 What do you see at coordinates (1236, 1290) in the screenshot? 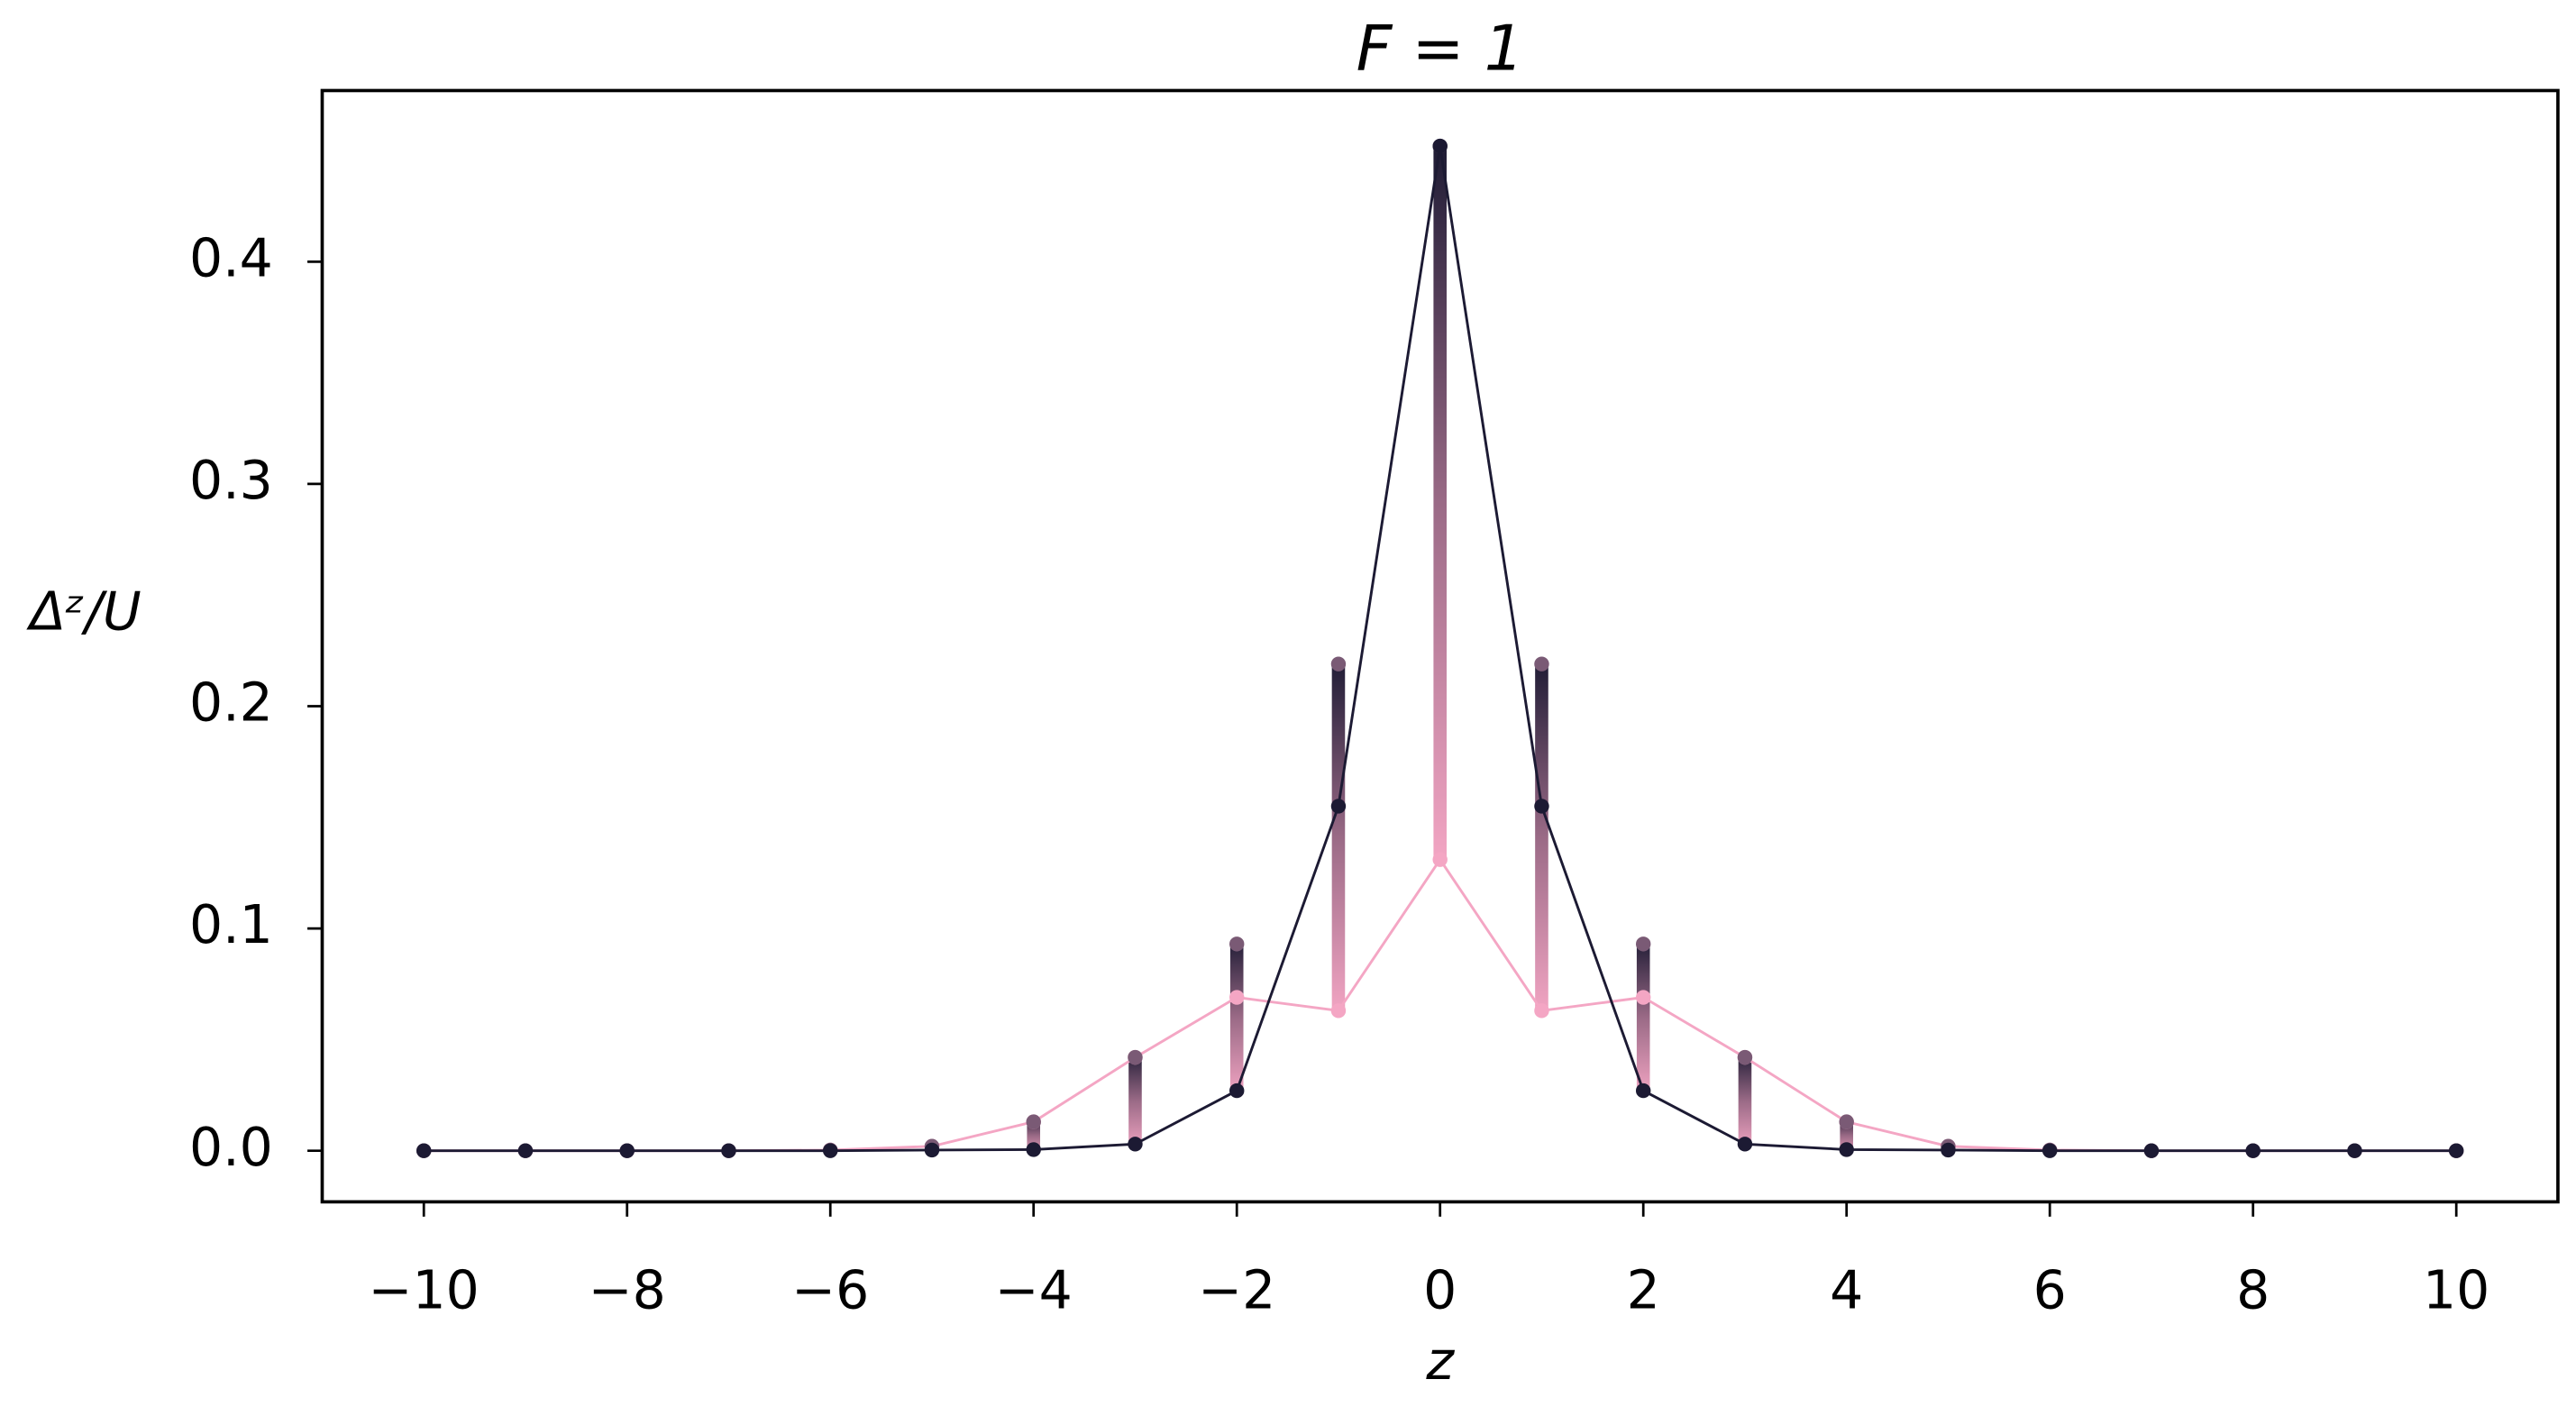
I see `x-tick-label: −2` at bounding box center [1236, 1290].